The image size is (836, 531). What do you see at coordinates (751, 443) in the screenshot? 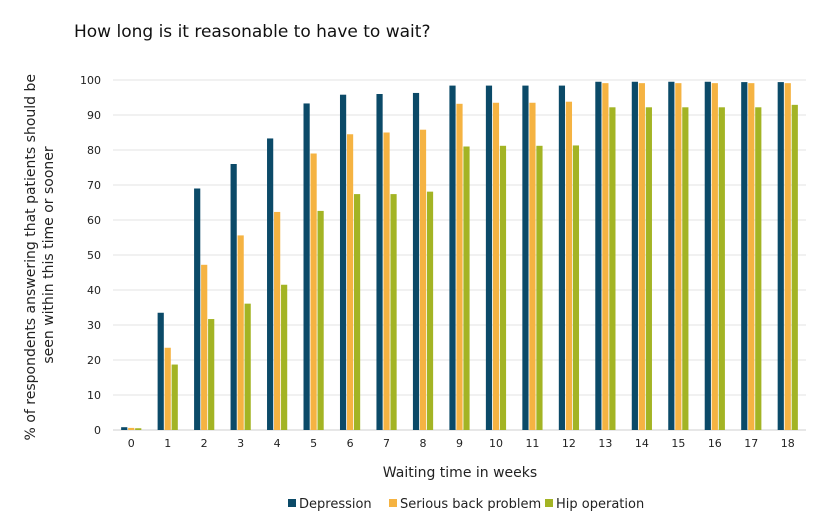
I see `x-tick-label: 17` at bounding box center [751, 443].